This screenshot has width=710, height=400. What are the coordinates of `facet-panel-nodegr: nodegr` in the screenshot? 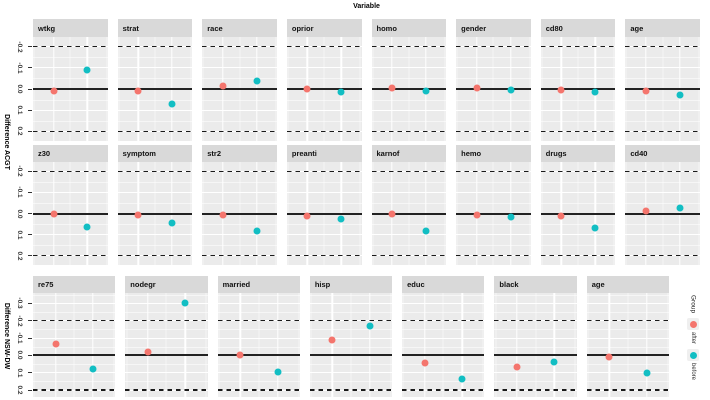 It's located at (166, 336).